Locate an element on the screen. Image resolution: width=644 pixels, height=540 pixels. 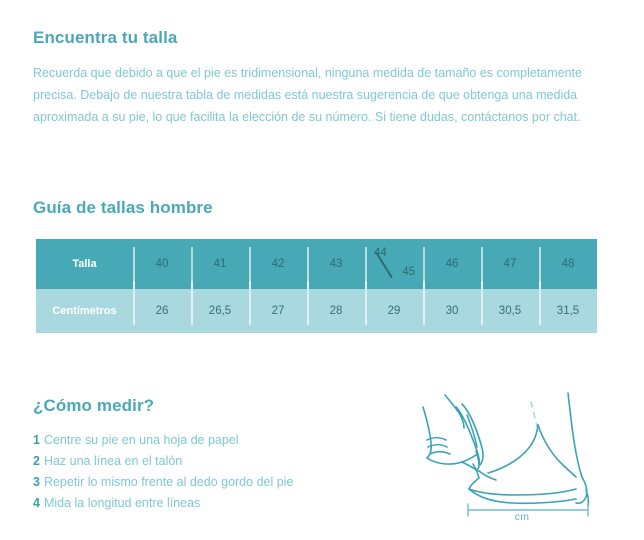
cm-cell-6: 30,5 is located at coordinates (510, 307).